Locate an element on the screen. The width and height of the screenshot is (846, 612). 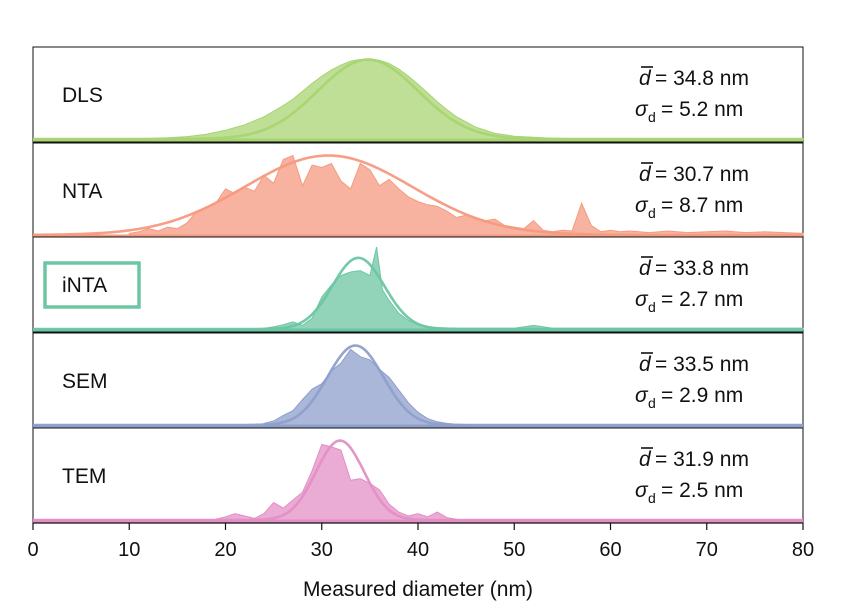
sd-annotation: σ d = 2.5 nm is located at coordinates (689, 492).